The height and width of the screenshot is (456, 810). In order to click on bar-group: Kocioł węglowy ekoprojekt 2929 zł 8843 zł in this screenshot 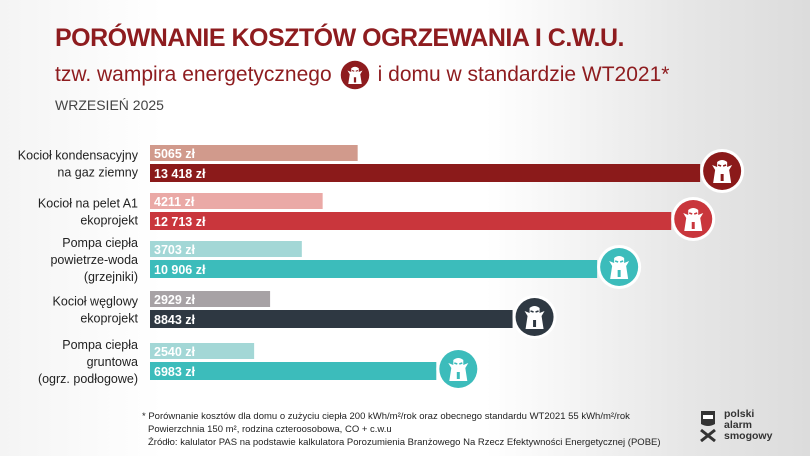, I will do `click(305, 315)`.